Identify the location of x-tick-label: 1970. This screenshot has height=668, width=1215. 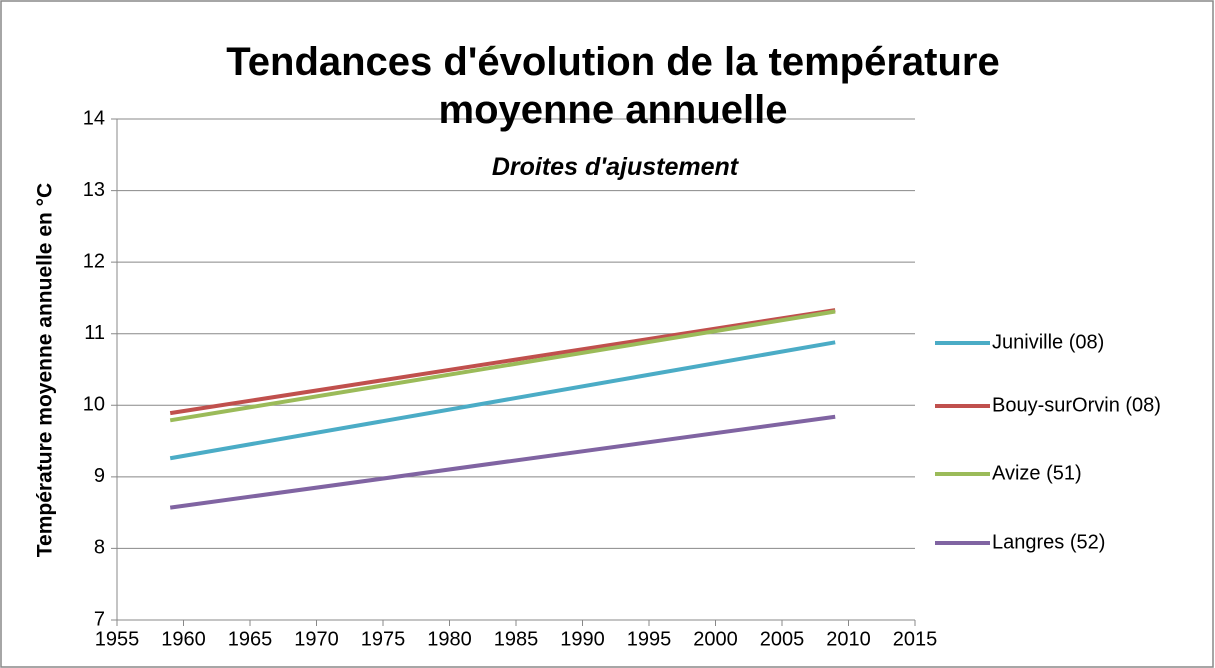
(316, 639).